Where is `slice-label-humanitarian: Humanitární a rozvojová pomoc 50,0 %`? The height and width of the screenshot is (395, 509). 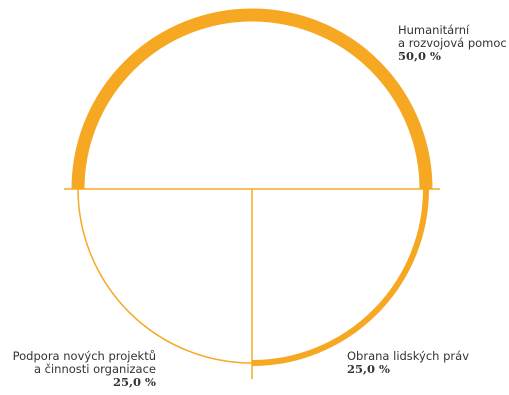 slice-label-humanitarian: Humanitární a rozvojová pomoc 50,0 % is located at coordinates (452, 43).